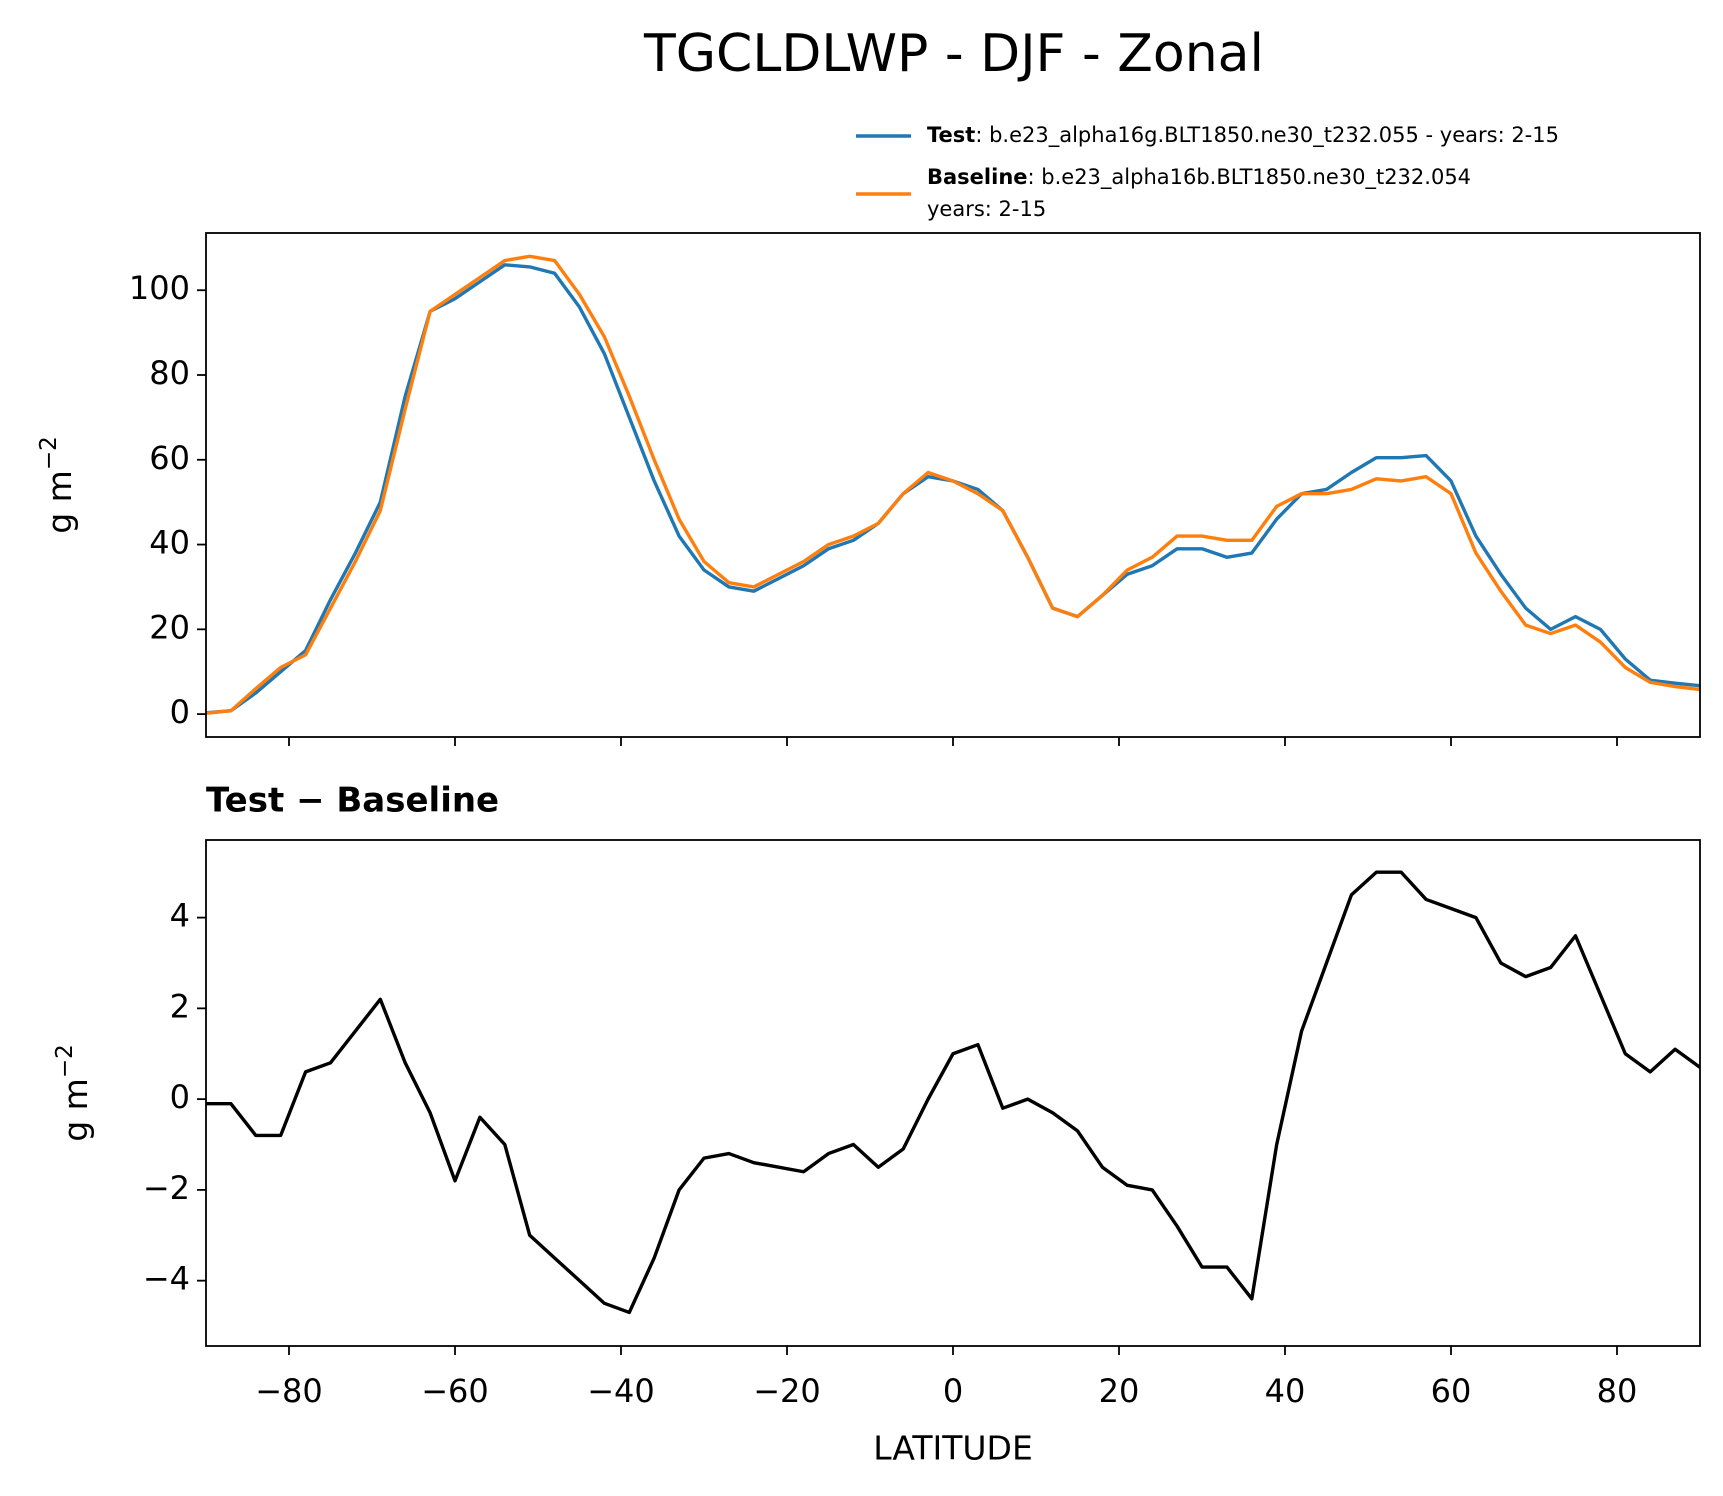 This screenshot has height=1496, width=1723. Describe the element at coordinates (1119, 1391) in the screenshot. I see `x-tick-label: 20` at that location.